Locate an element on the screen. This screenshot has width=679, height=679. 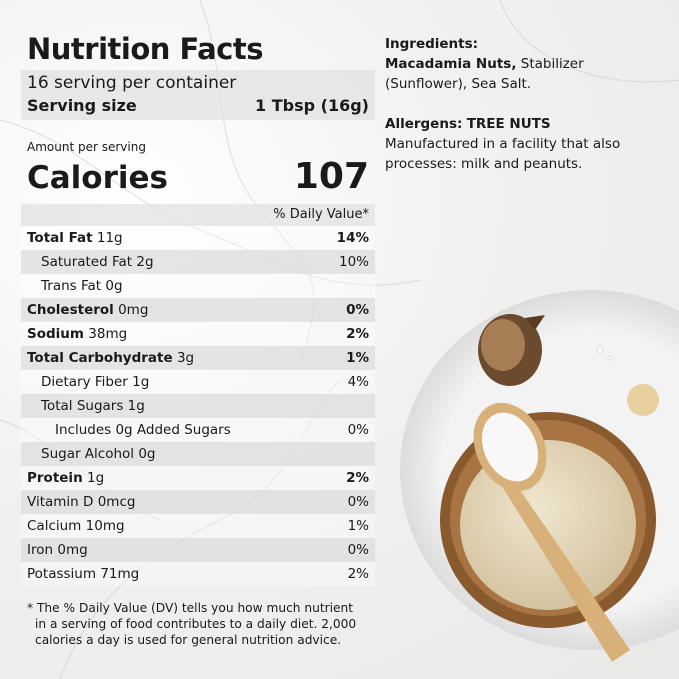
nutrient: Iron 0mg is located at coordinates (57, 550).